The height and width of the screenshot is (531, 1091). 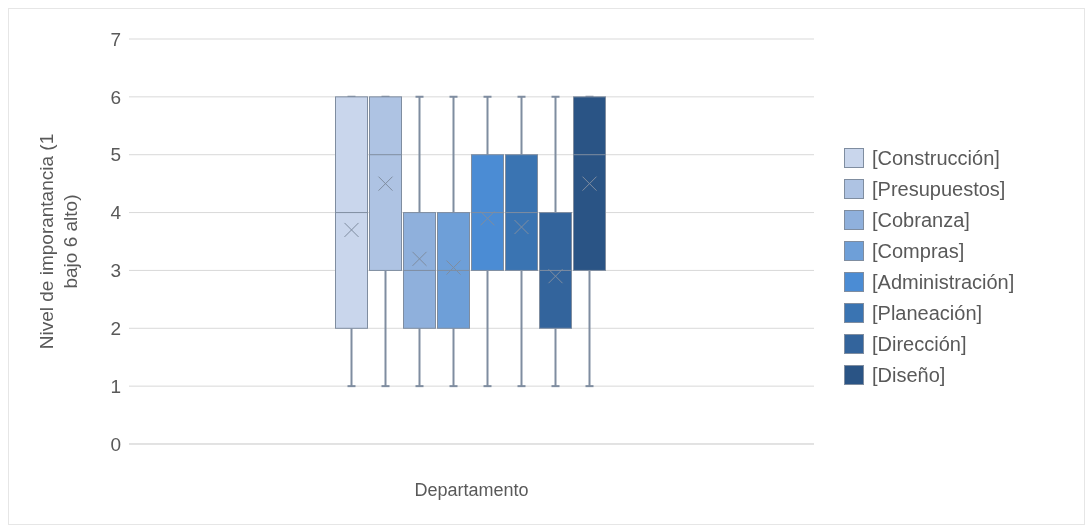 What do you see at coordinates (115, 329) in the screenshot?
I see `y-tick-label: 2` at bounding box center [115, 329].